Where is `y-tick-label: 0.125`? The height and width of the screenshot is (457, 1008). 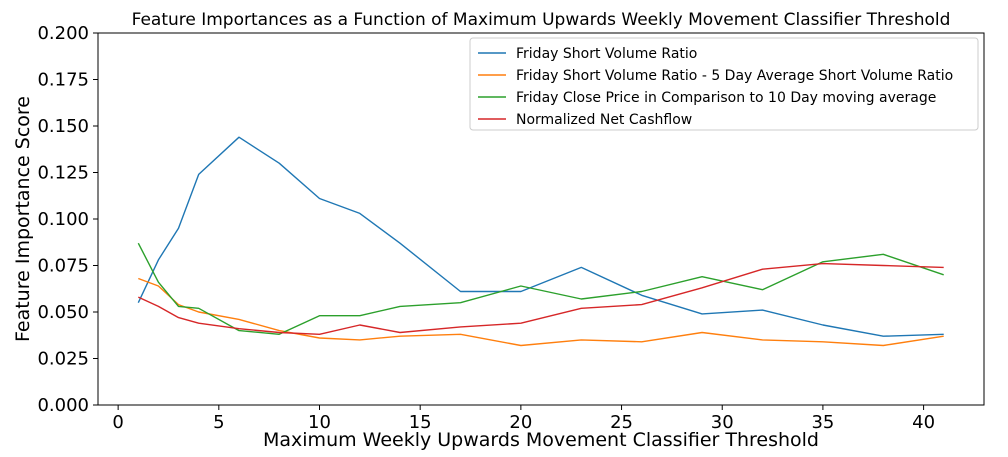
y-tick-label: 0.125 is located at coordinates (63, 173).